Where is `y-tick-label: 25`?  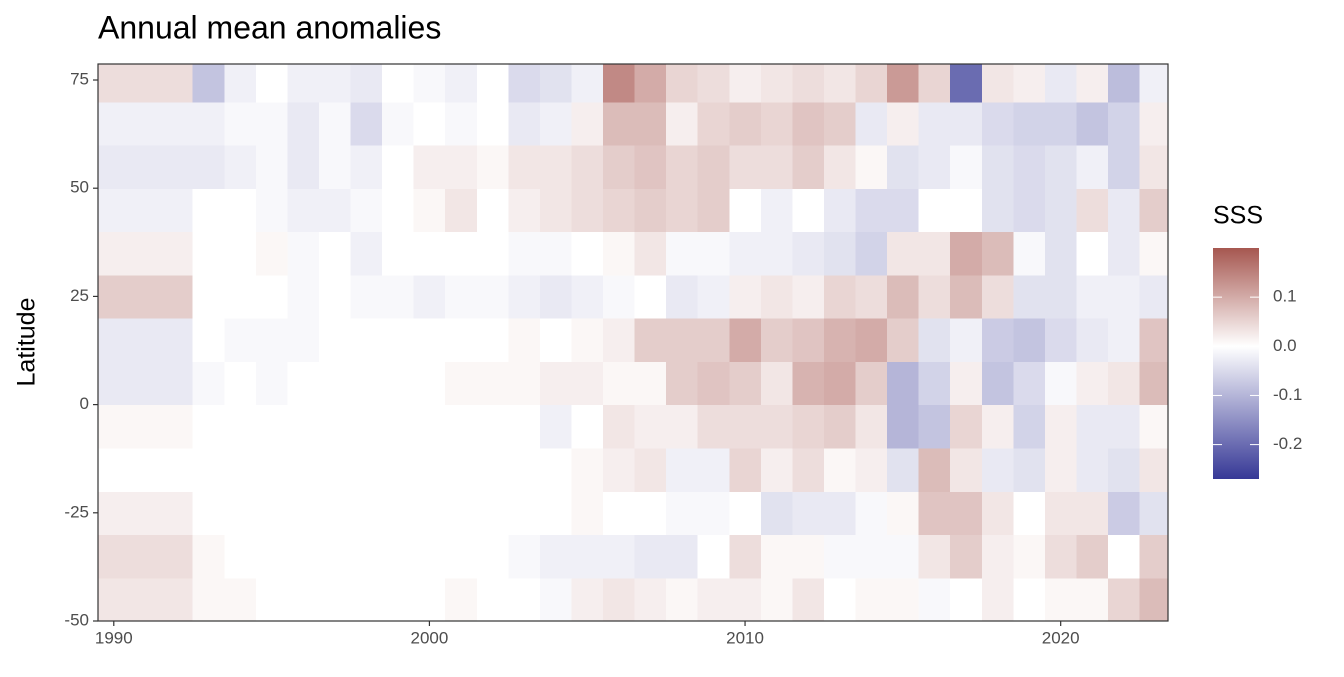
y-tick-label: 25 is located at coordinates (79, 295).